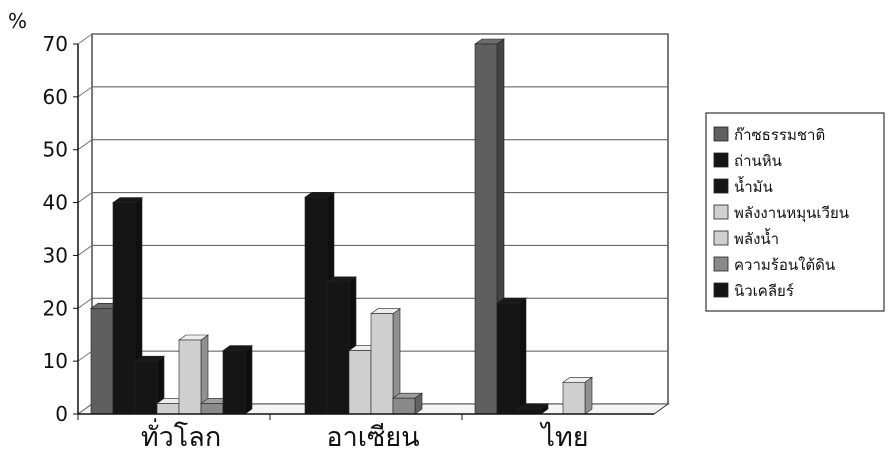 The width and height of the screenshot is (890, 454). I want to click on y-tick-label: 40, so click(55, 203).